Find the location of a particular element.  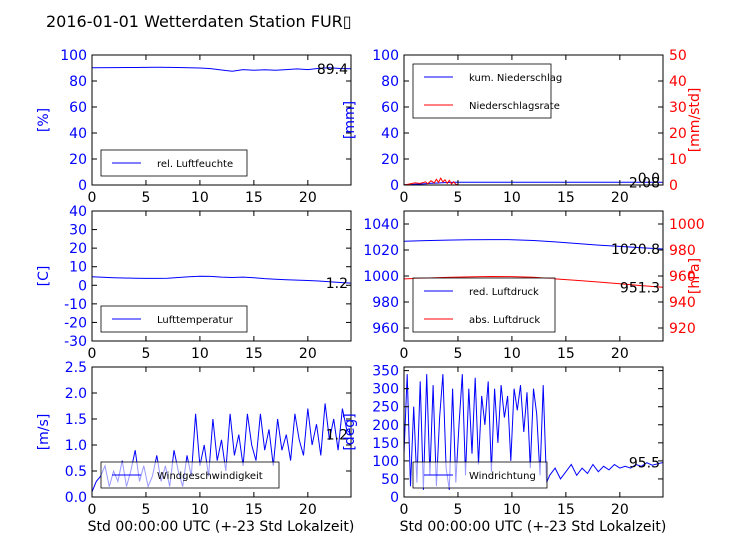

legend-label: Lufttemperatur is located at coordinates (195, 320).